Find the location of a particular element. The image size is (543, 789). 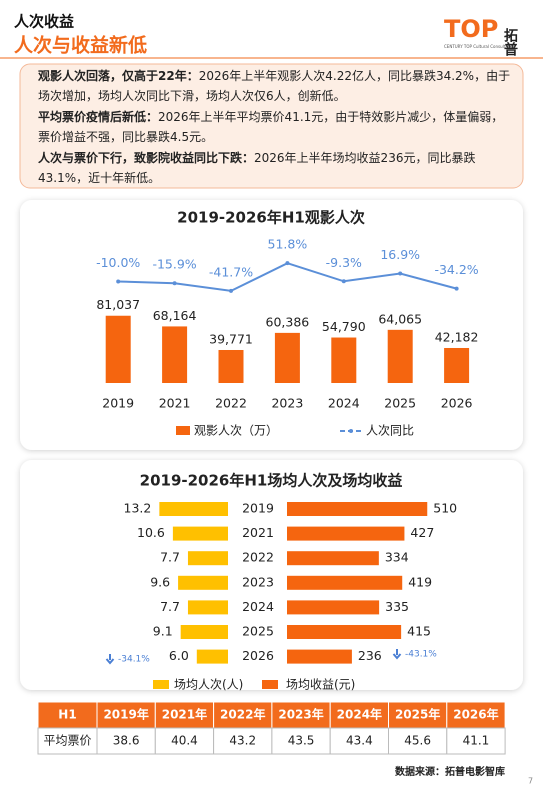

data-label: 13.2 is located at coordinates (138, 508).